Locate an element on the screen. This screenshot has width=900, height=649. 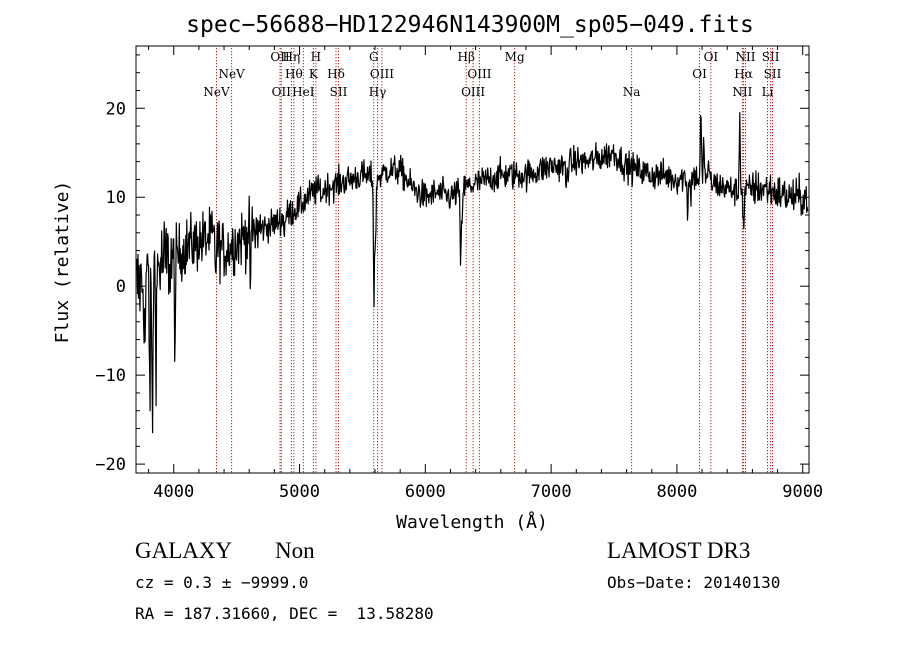
line-marker-label: Hδ is located at coordinates (336, 74).